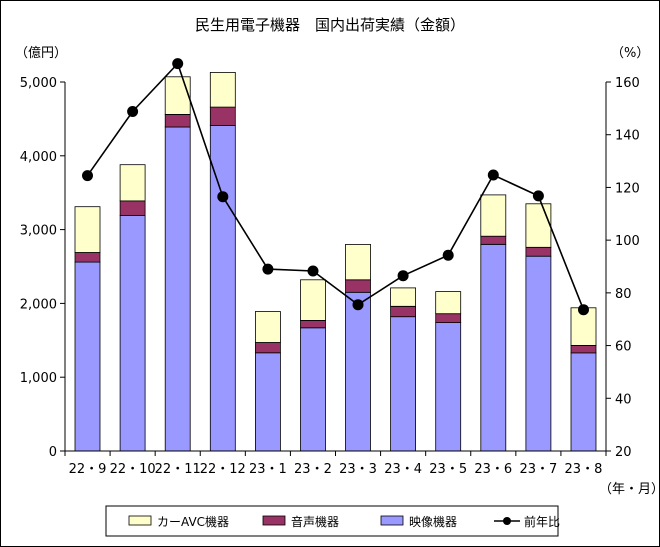 The height and width of the screenshot is (547, 660). Describe the element at coordinates (630, 53) in the screenshot. I see `right-axis-unit: （%）` at that location.